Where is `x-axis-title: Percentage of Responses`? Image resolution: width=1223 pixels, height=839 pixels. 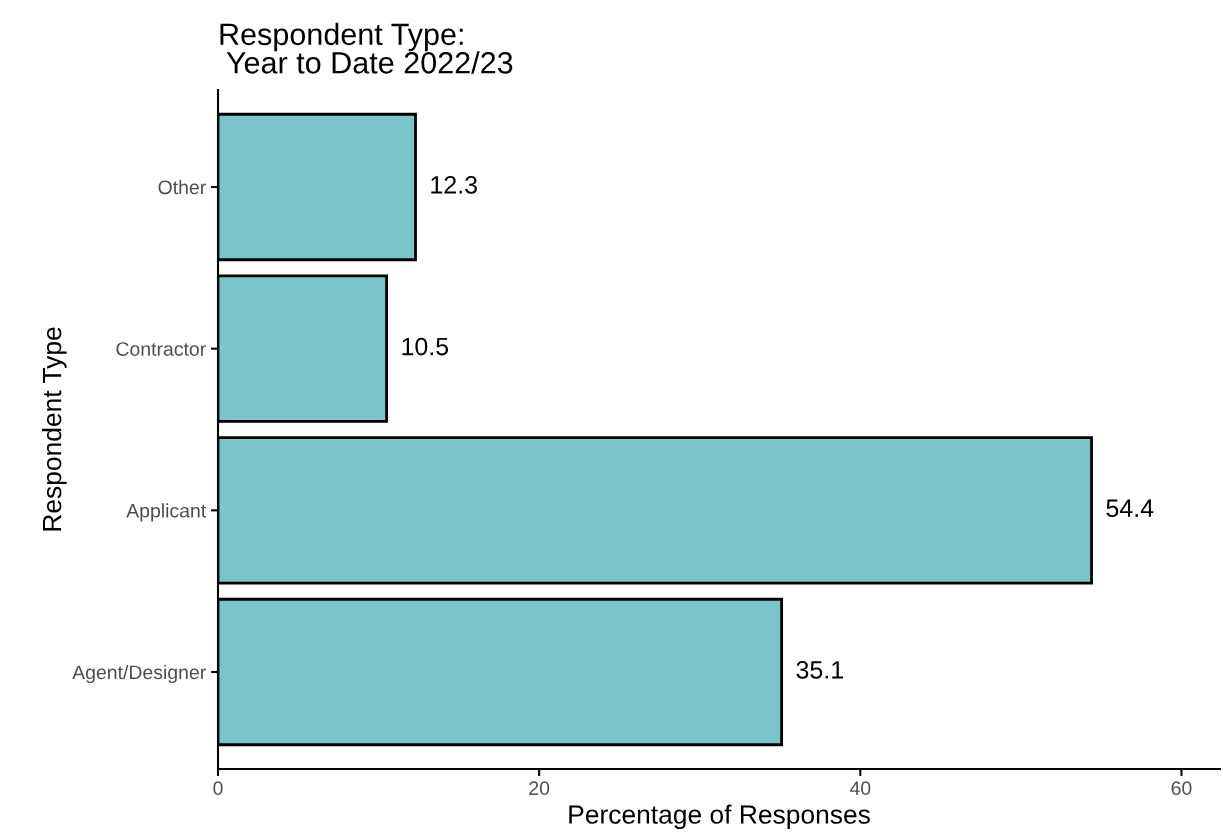
x-axis-title: Percentage of Responses is located at coordinates (719, 817).